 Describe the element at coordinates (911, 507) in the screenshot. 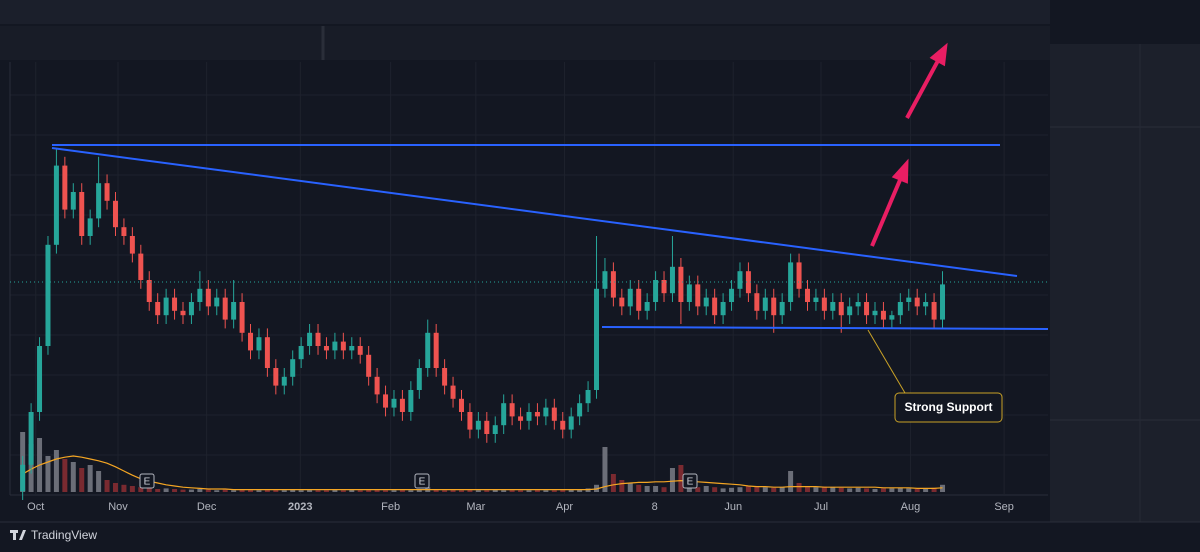

I see `x-tick-label: Aug` at that location.